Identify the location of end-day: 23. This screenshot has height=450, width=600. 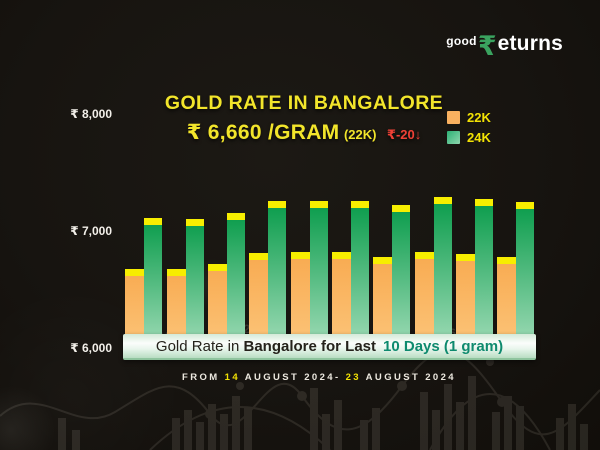
(353, 377).